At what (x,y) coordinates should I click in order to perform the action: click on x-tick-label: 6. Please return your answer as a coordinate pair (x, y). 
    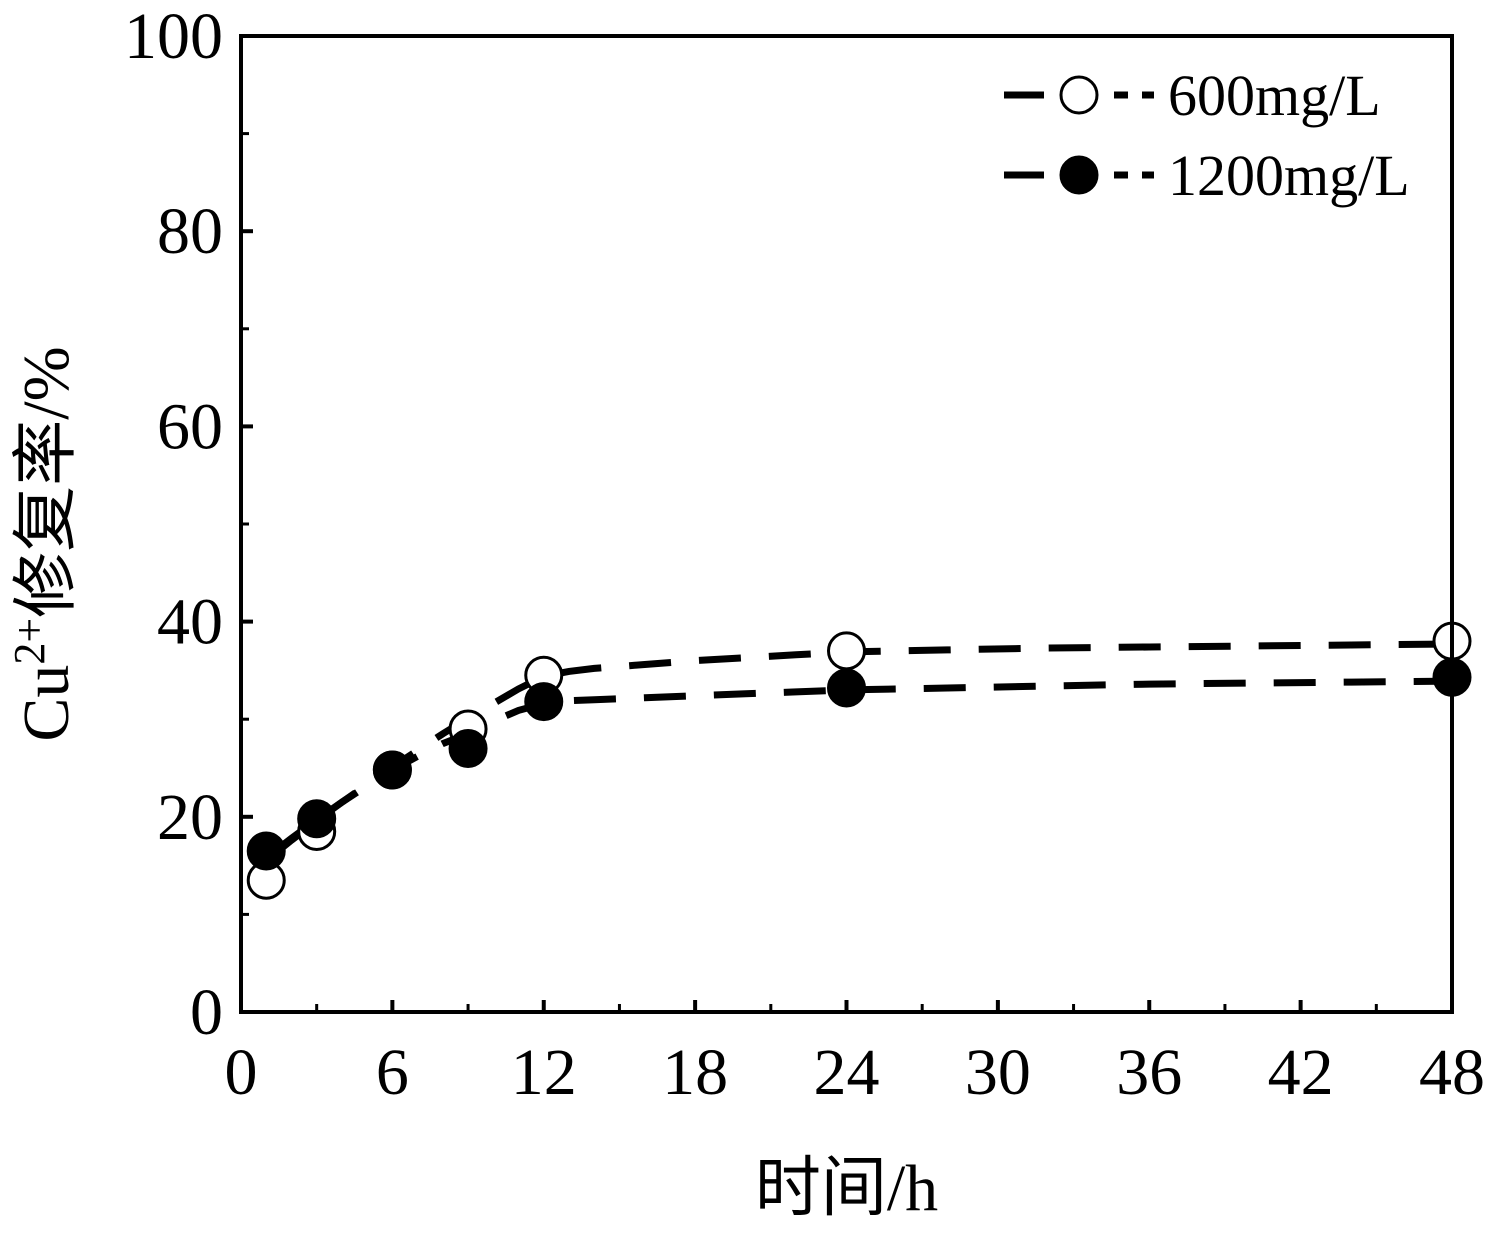
    Looking at the image, I should click on (392, 1072).